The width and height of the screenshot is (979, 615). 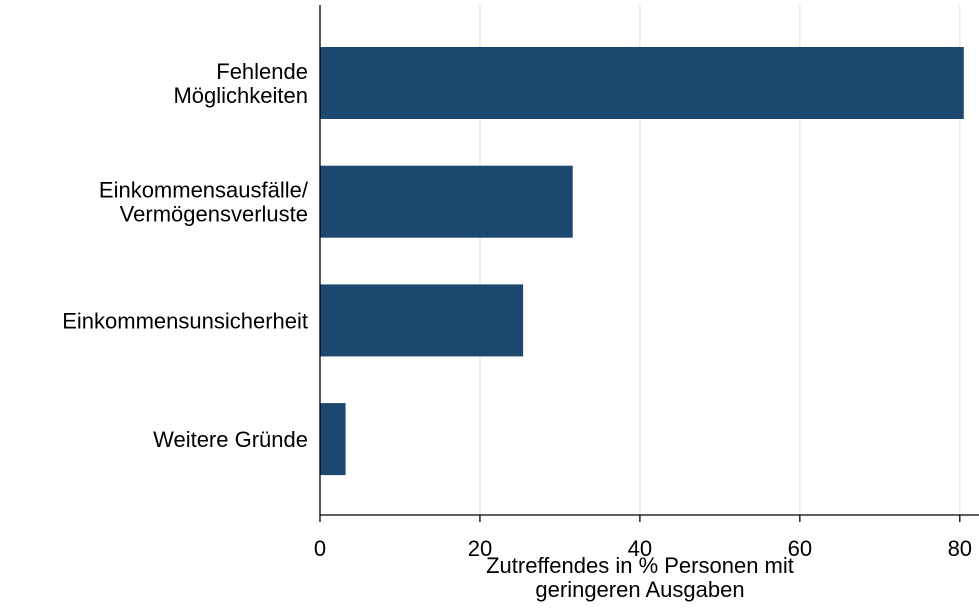 What do you see at coordinates (204, 202) in the screenshot?
I see `y-tick-label: Einkommensausfälle/Vermögensverluste` at bounding box center [204, 202].